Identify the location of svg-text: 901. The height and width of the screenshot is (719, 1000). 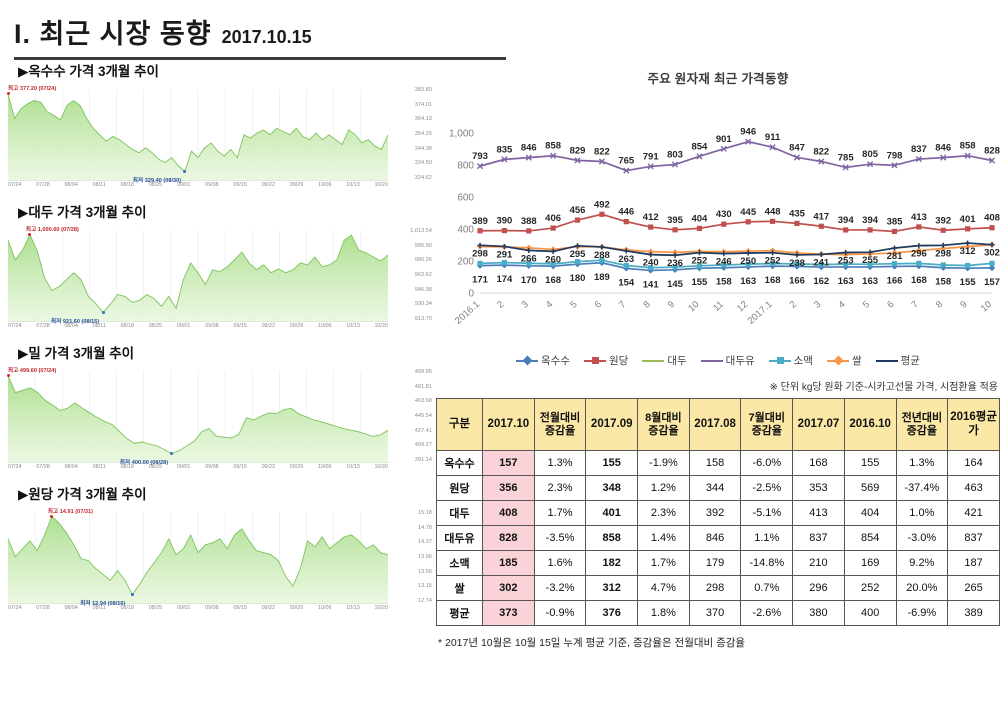
(724, 139).